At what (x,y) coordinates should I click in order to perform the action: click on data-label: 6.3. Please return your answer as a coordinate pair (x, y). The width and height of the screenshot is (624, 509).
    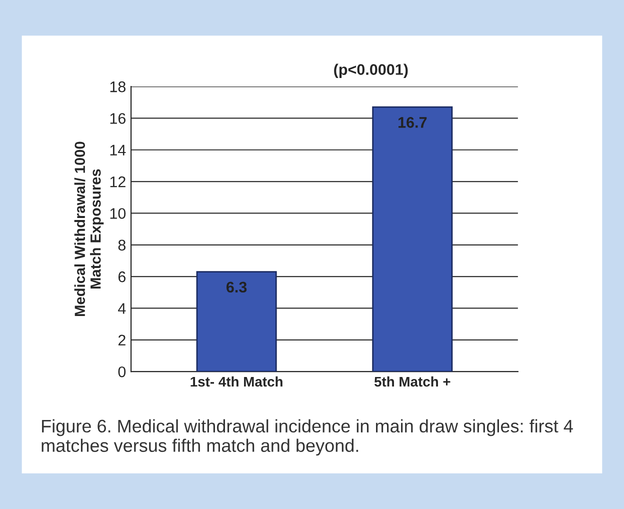
    Looking at the image, I should click on (236, 287).